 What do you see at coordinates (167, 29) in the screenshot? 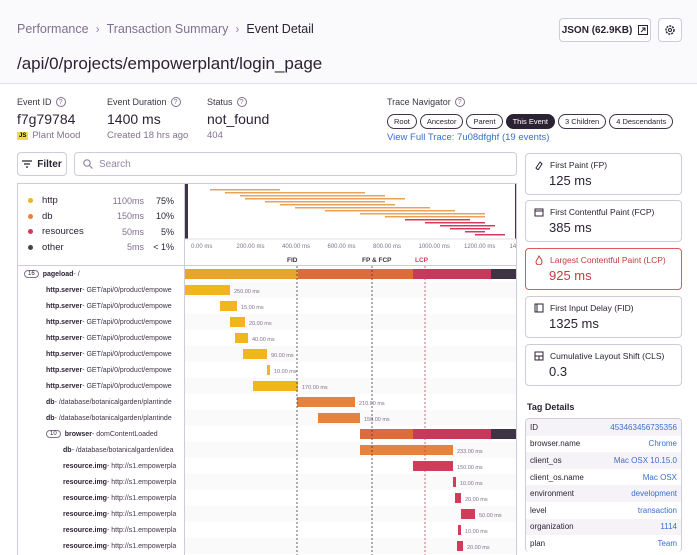
I see `breadcrumb-transaction-summary: Transaction Summary` at bounding box center [167, 29].